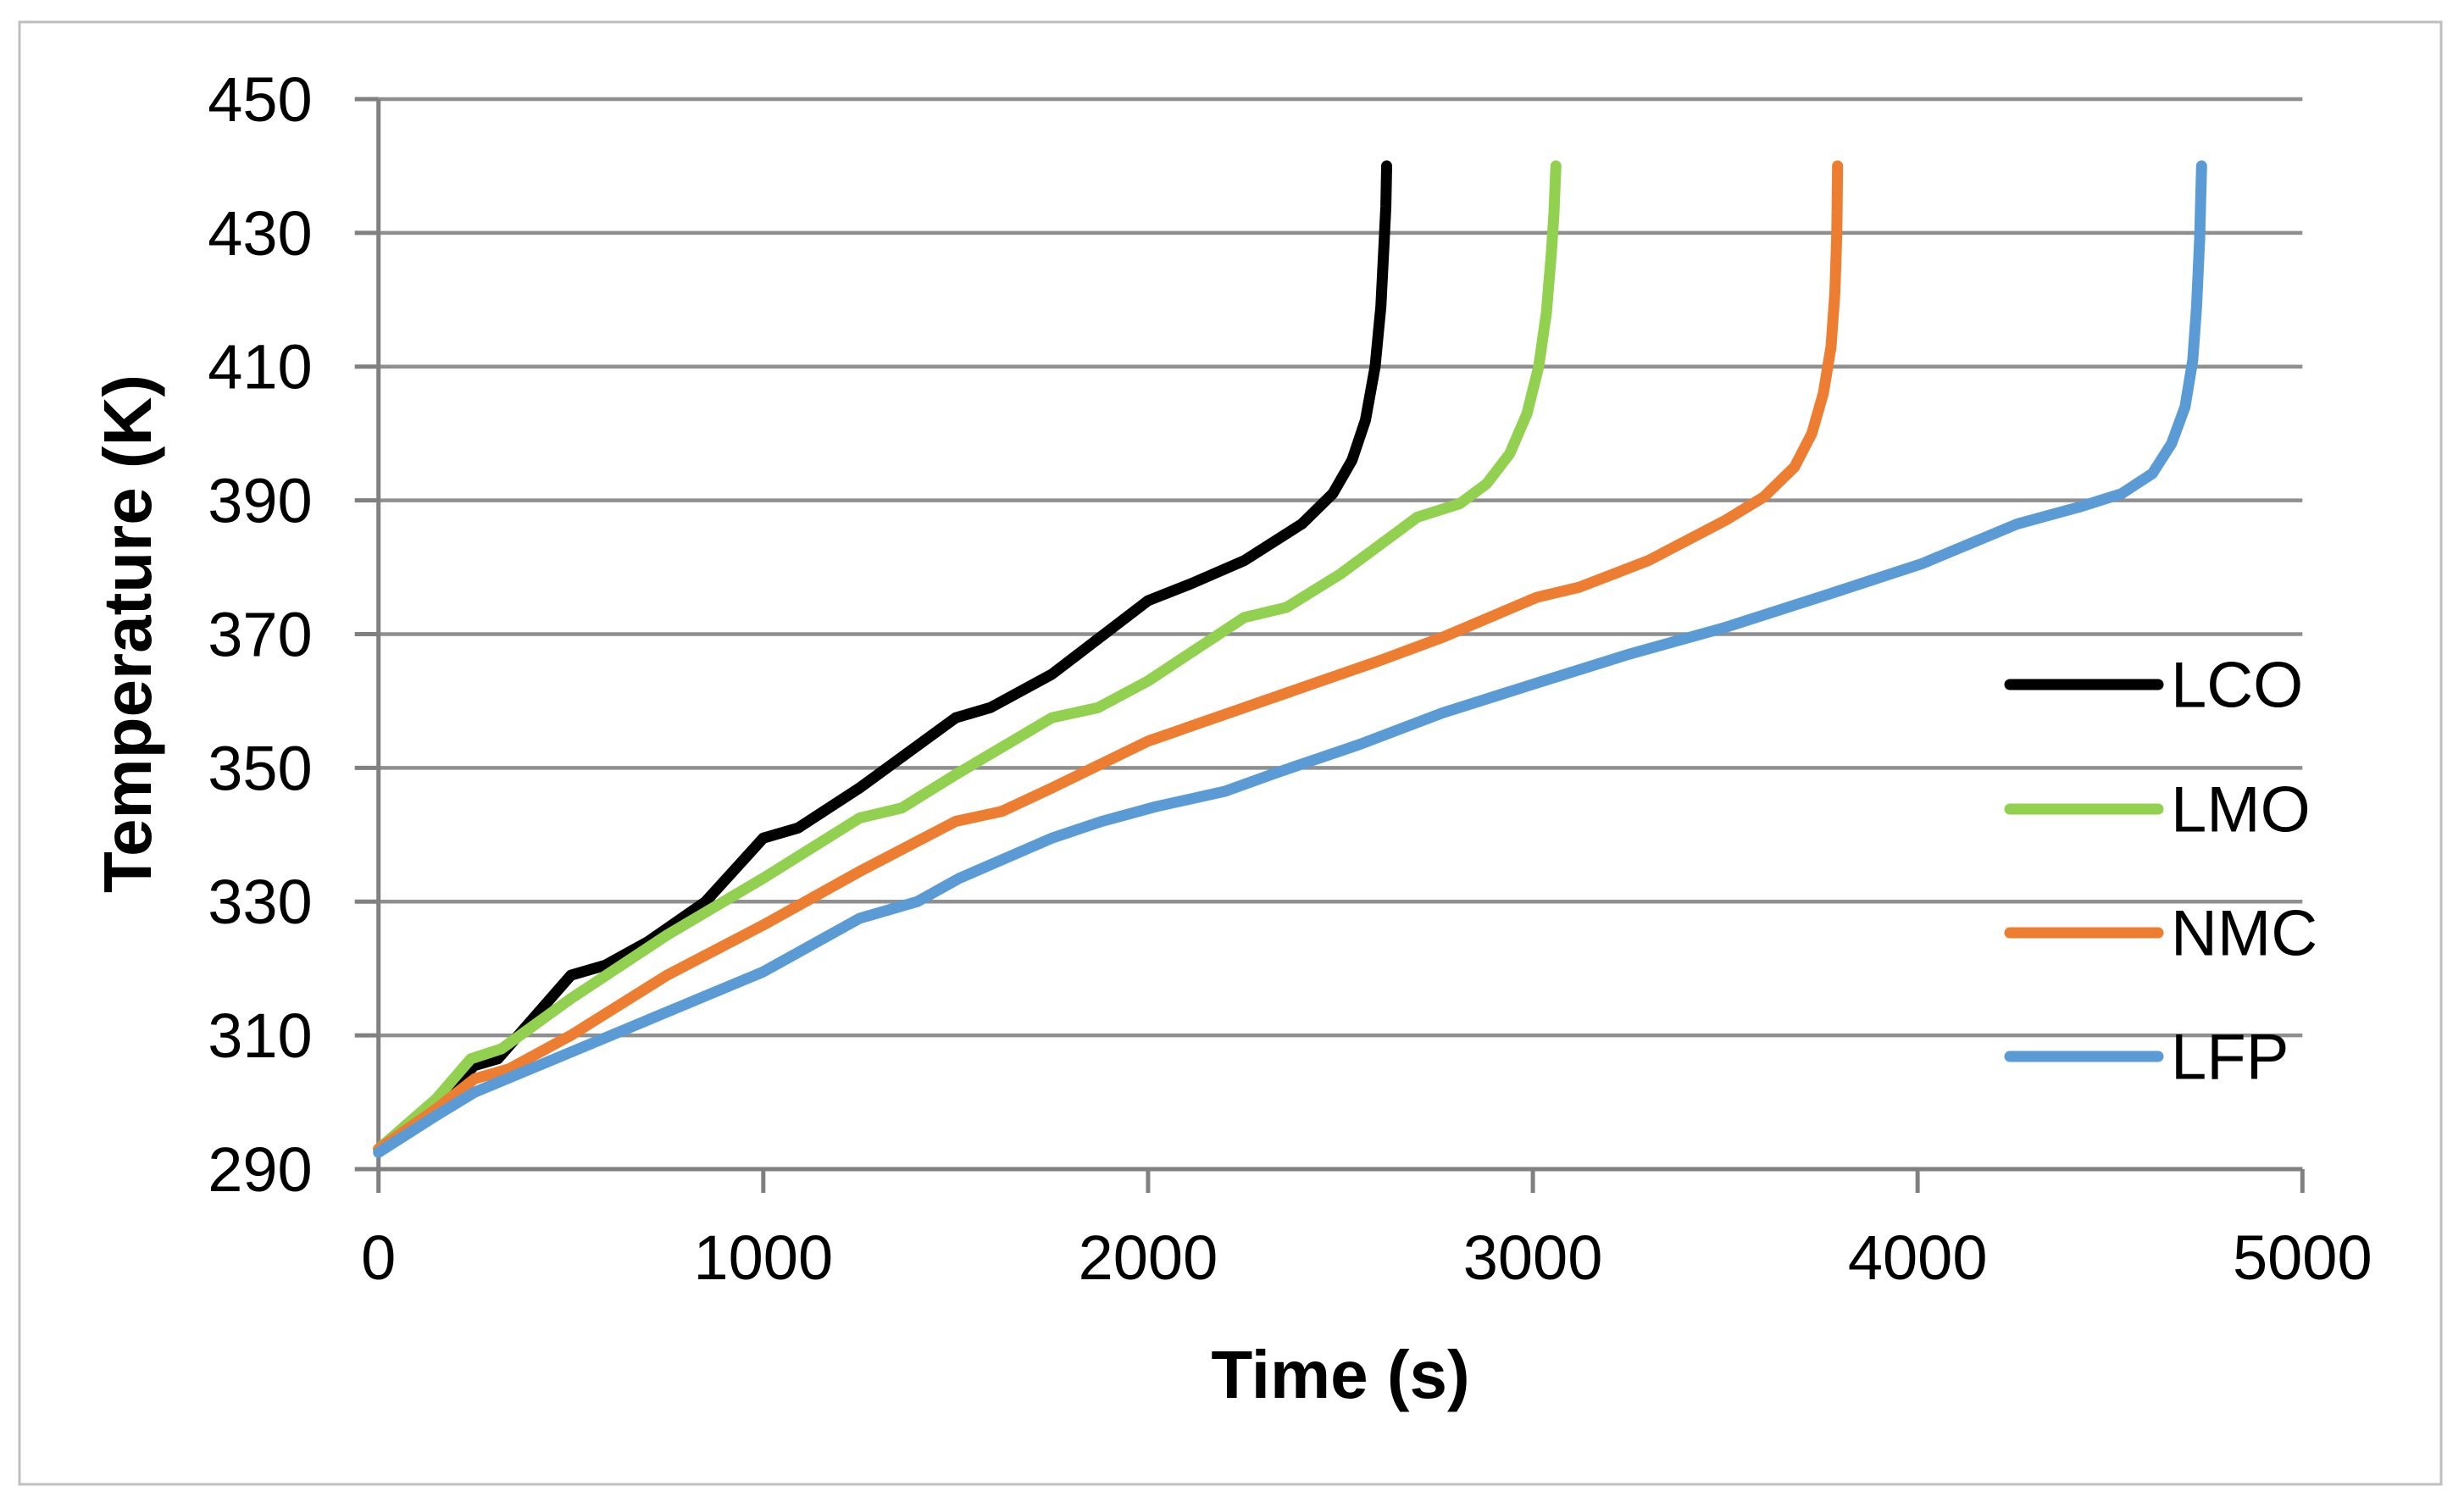 The height and width of the screenshot is (1508, 2464). I want to click on legend-label-LFP: LFP, so click(2230, 1058).